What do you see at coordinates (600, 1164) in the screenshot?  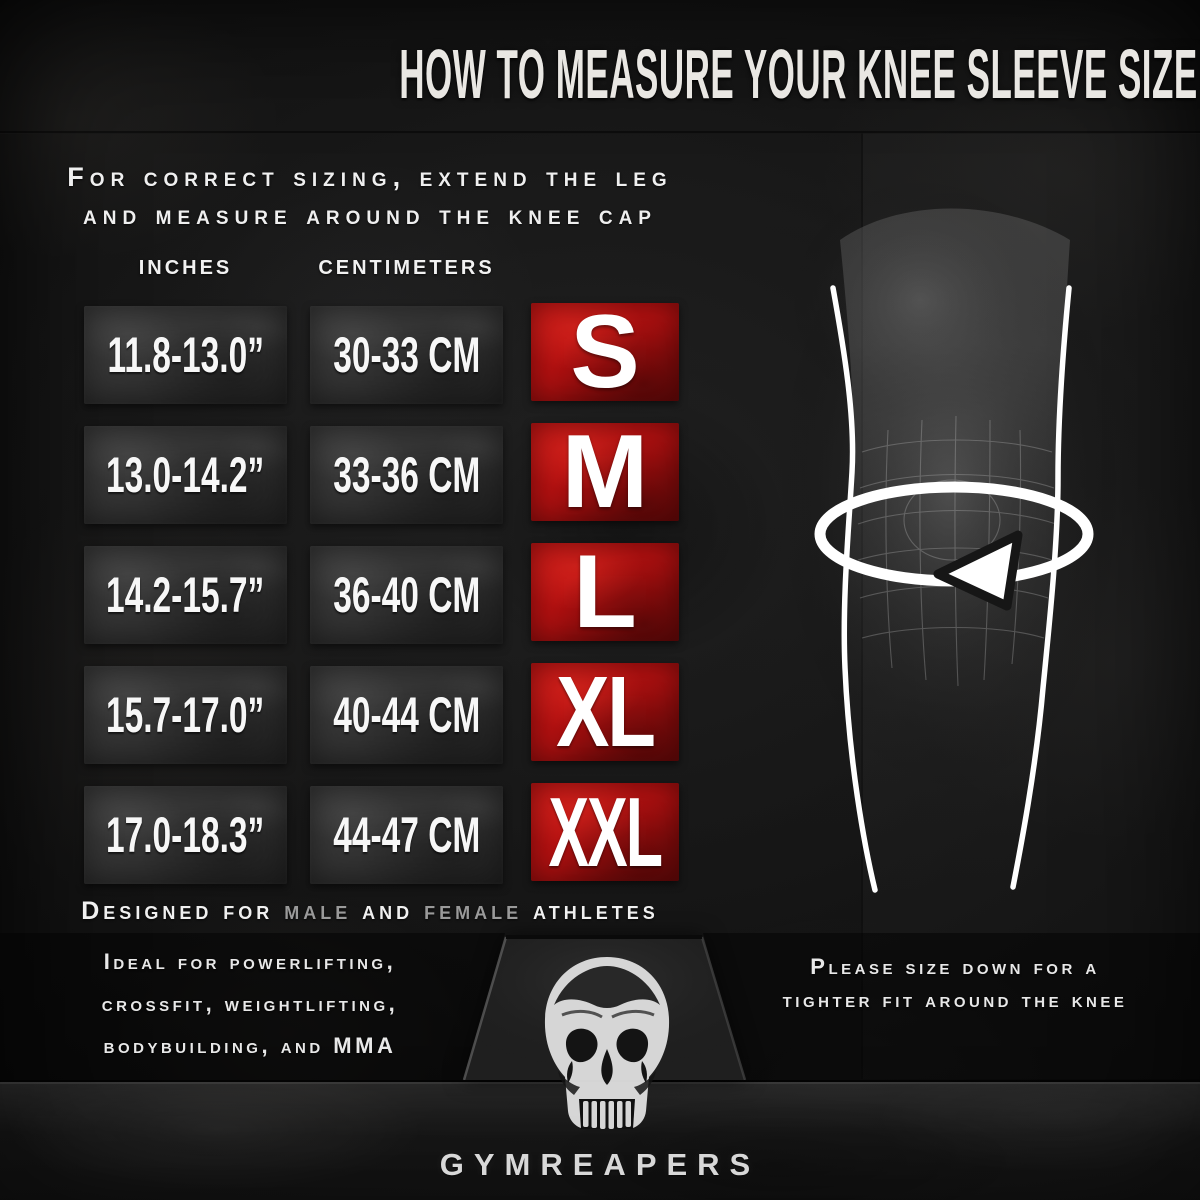 I see `brand-wordmark: GYMREAPERS` at bounding box center [600, 1164].